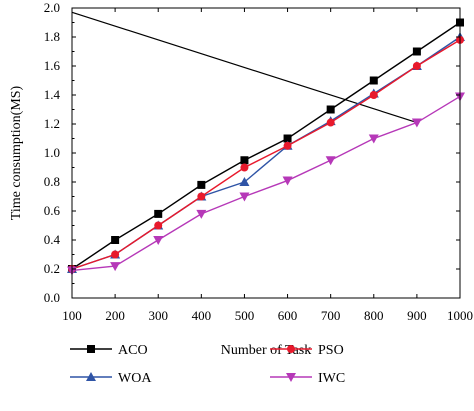 Image resolution: width=474 pixels, height=411 pixels. Describe the element at coordinates (460, 315) in the screenshot. I see `x-tick-label: 1000` at that location.